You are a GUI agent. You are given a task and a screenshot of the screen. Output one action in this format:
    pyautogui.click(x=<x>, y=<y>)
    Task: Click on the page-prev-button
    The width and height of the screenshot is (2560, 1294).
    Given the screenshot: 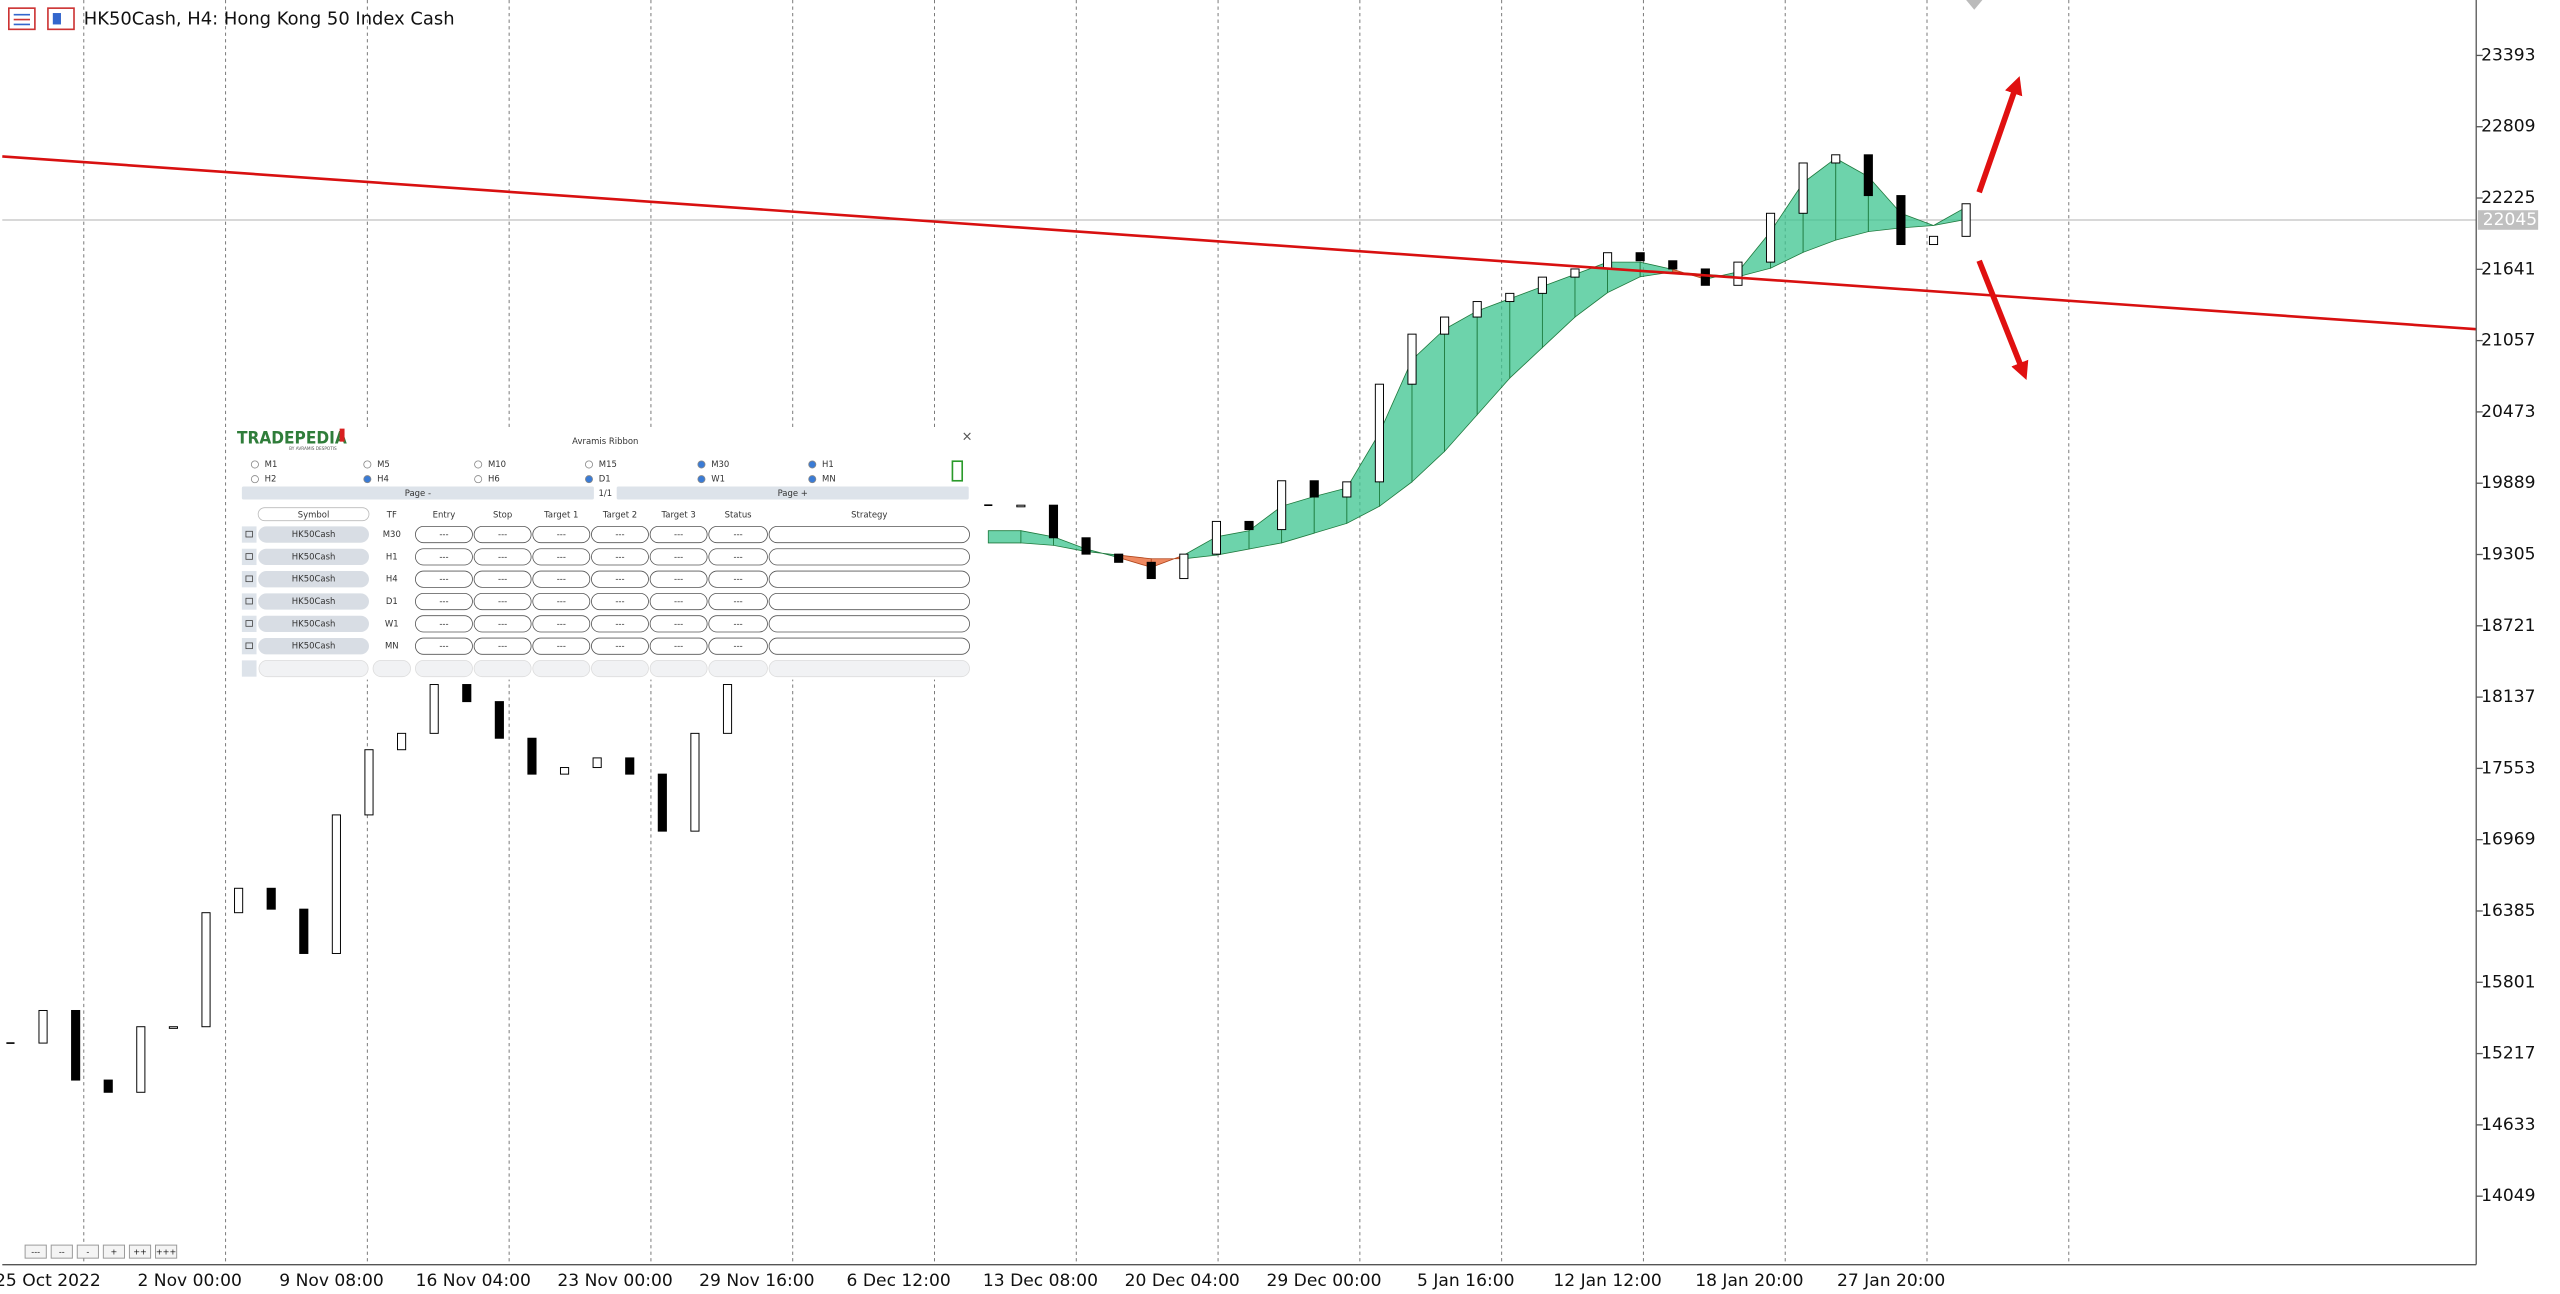 What is the action you would take?
    pyautogui.click(x=417, y=493)
    